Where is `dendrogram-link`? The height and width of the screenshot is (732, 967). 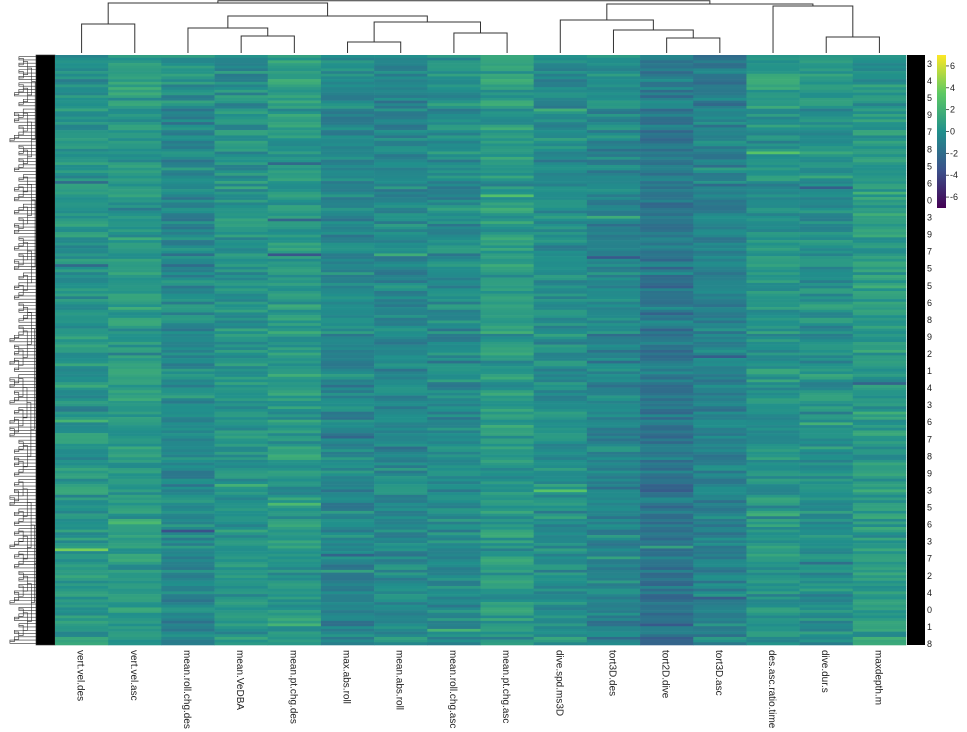
dendrogram-link is located at coordinates (17, 461).